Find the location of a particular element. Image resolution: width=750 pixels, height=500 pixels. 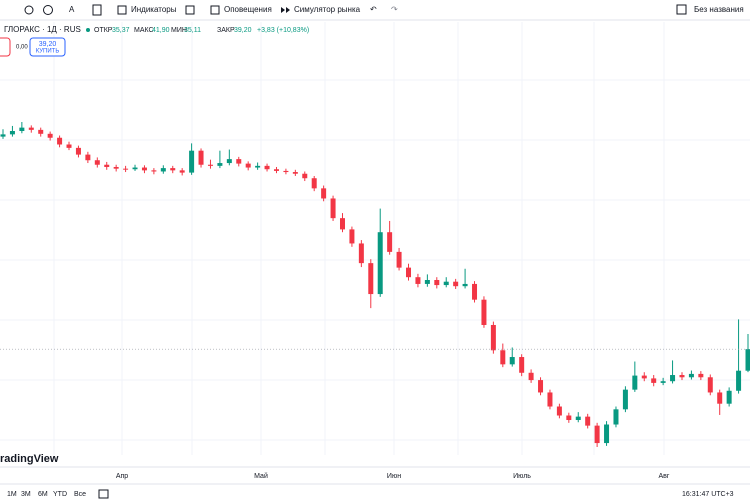

range-button: 3М is located at coordinates (26, 494).